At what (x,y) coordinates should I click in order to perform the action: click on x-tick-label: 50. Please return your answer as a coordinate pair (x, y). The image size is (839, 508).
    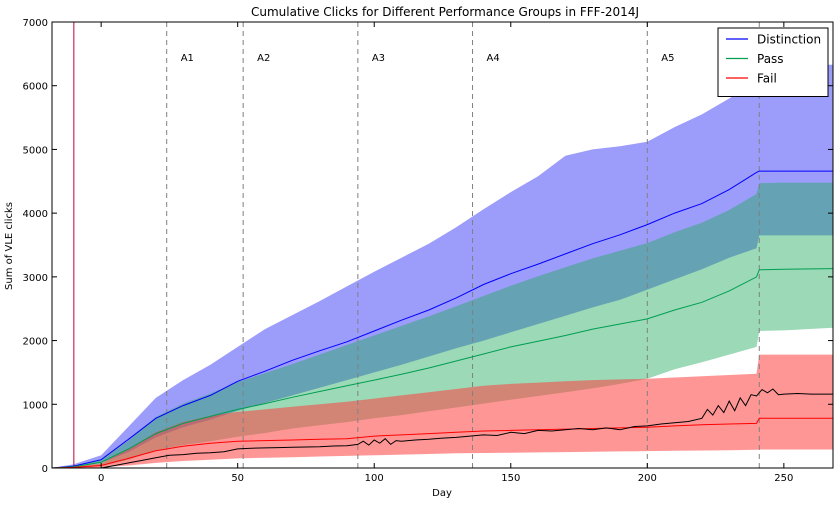
    Looking at the image, I should click on (237, 478).